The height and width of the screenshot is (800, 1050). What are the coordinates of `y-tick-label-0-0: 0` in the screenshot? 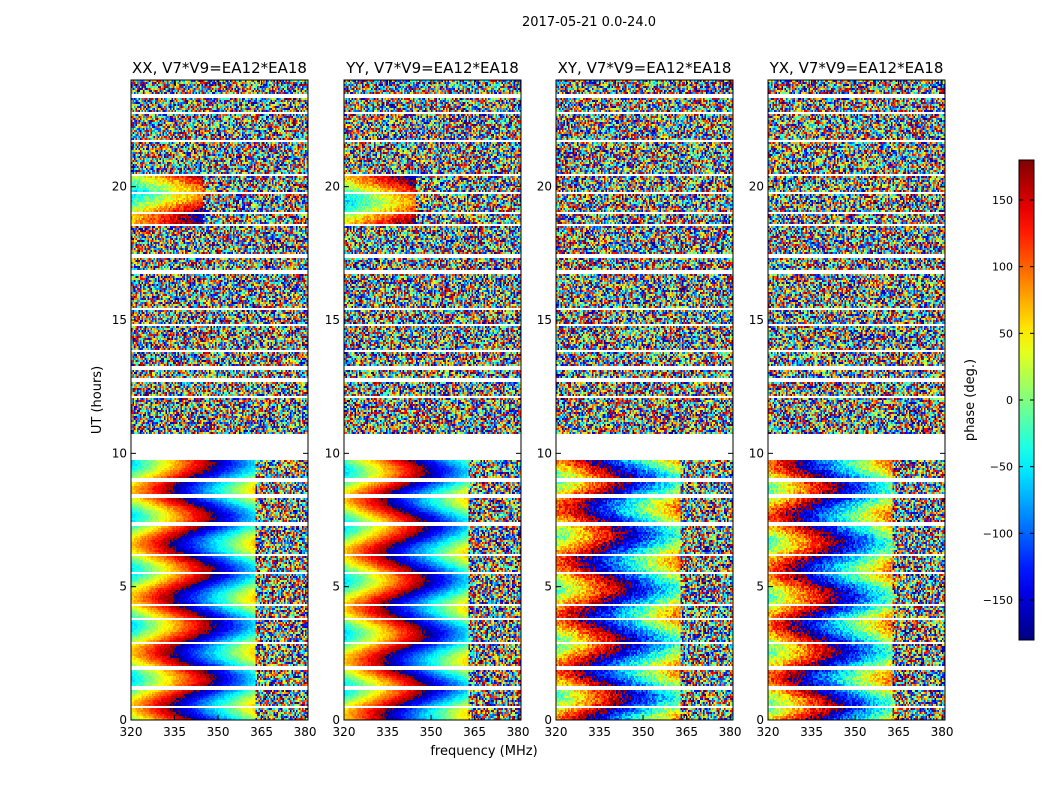 It's located at (123, 720).